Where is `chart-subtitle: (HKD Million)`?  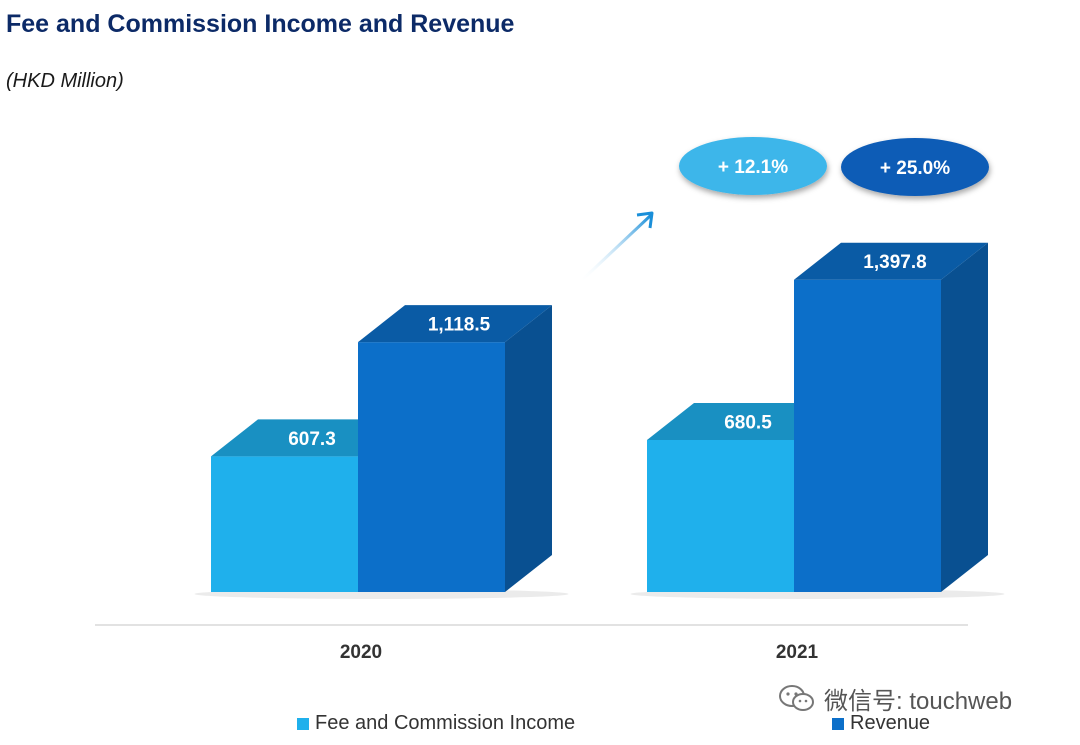
chart-subtitle: (HKD Million) is located at coordinates (65, 81).